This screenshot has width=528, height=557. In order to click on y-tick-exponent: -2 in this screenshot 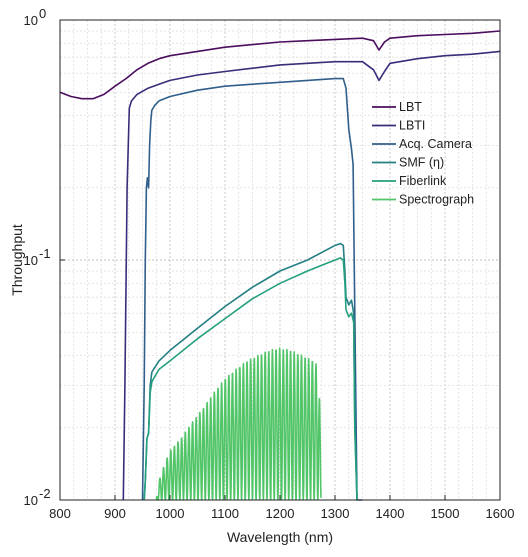, I will do `click(45, 493)`.